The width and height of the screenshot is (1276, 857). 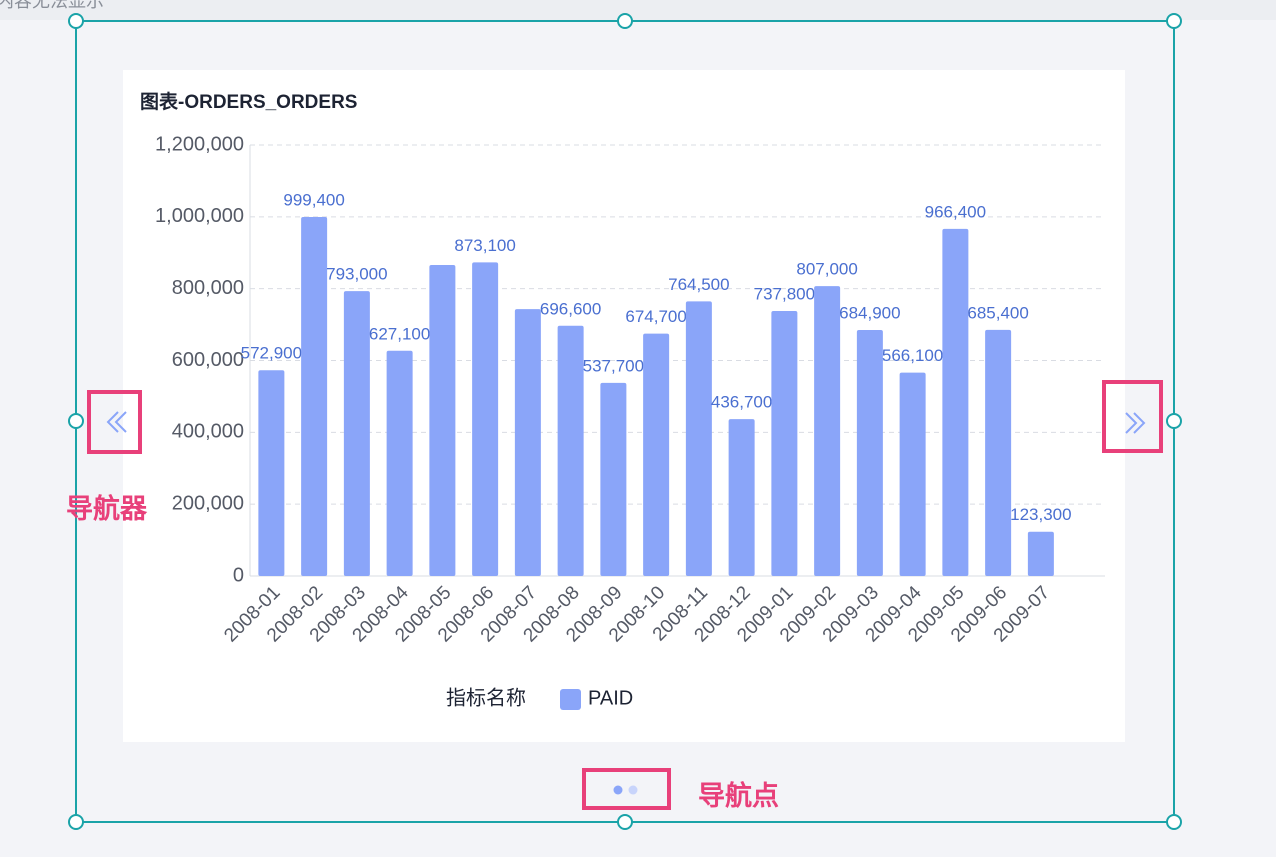 What do you see at coordinates (399, 333) in the screenshot?
I see `value-label: 627,100` at bounding box center [399, 333].